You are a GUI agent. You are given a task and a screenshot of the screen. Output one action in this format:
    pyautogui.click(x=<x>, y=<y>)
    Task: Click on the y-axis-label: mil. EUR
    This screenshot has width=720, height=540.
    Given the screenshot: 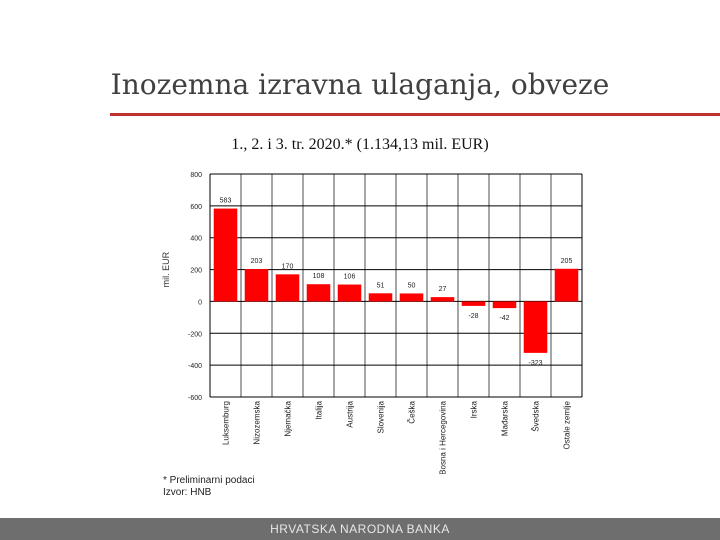 What is the action you would take?
    pyautogui.click(x=166, y=269)
    